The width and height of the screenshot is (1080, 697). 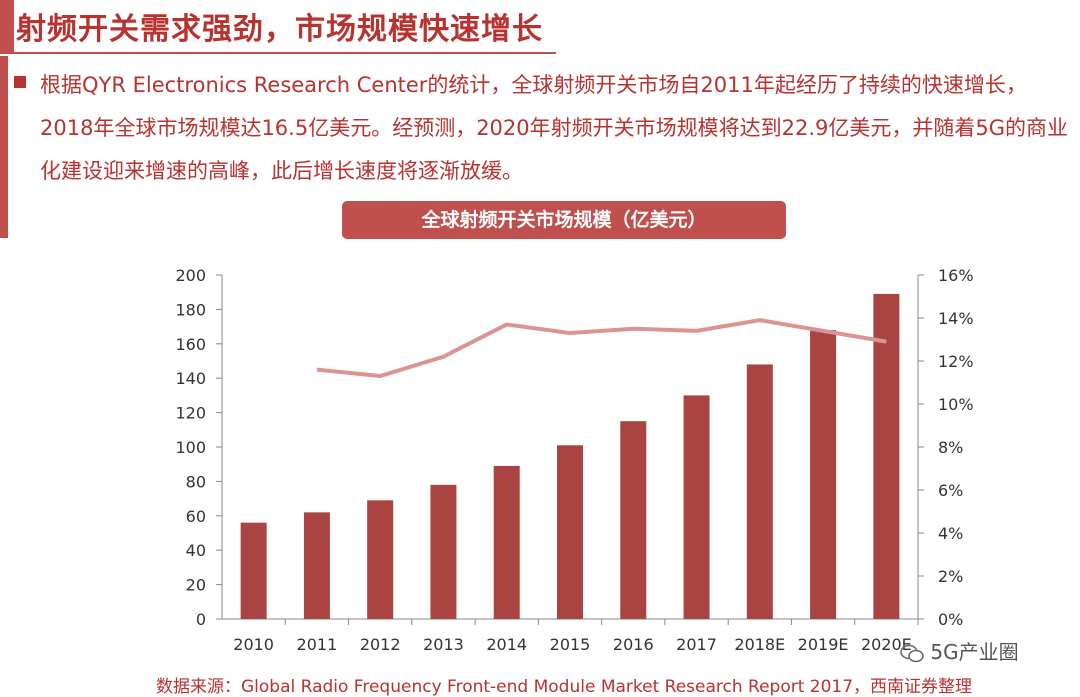 I want to click on left-tick-label: 80, so click(x=196, y=481).